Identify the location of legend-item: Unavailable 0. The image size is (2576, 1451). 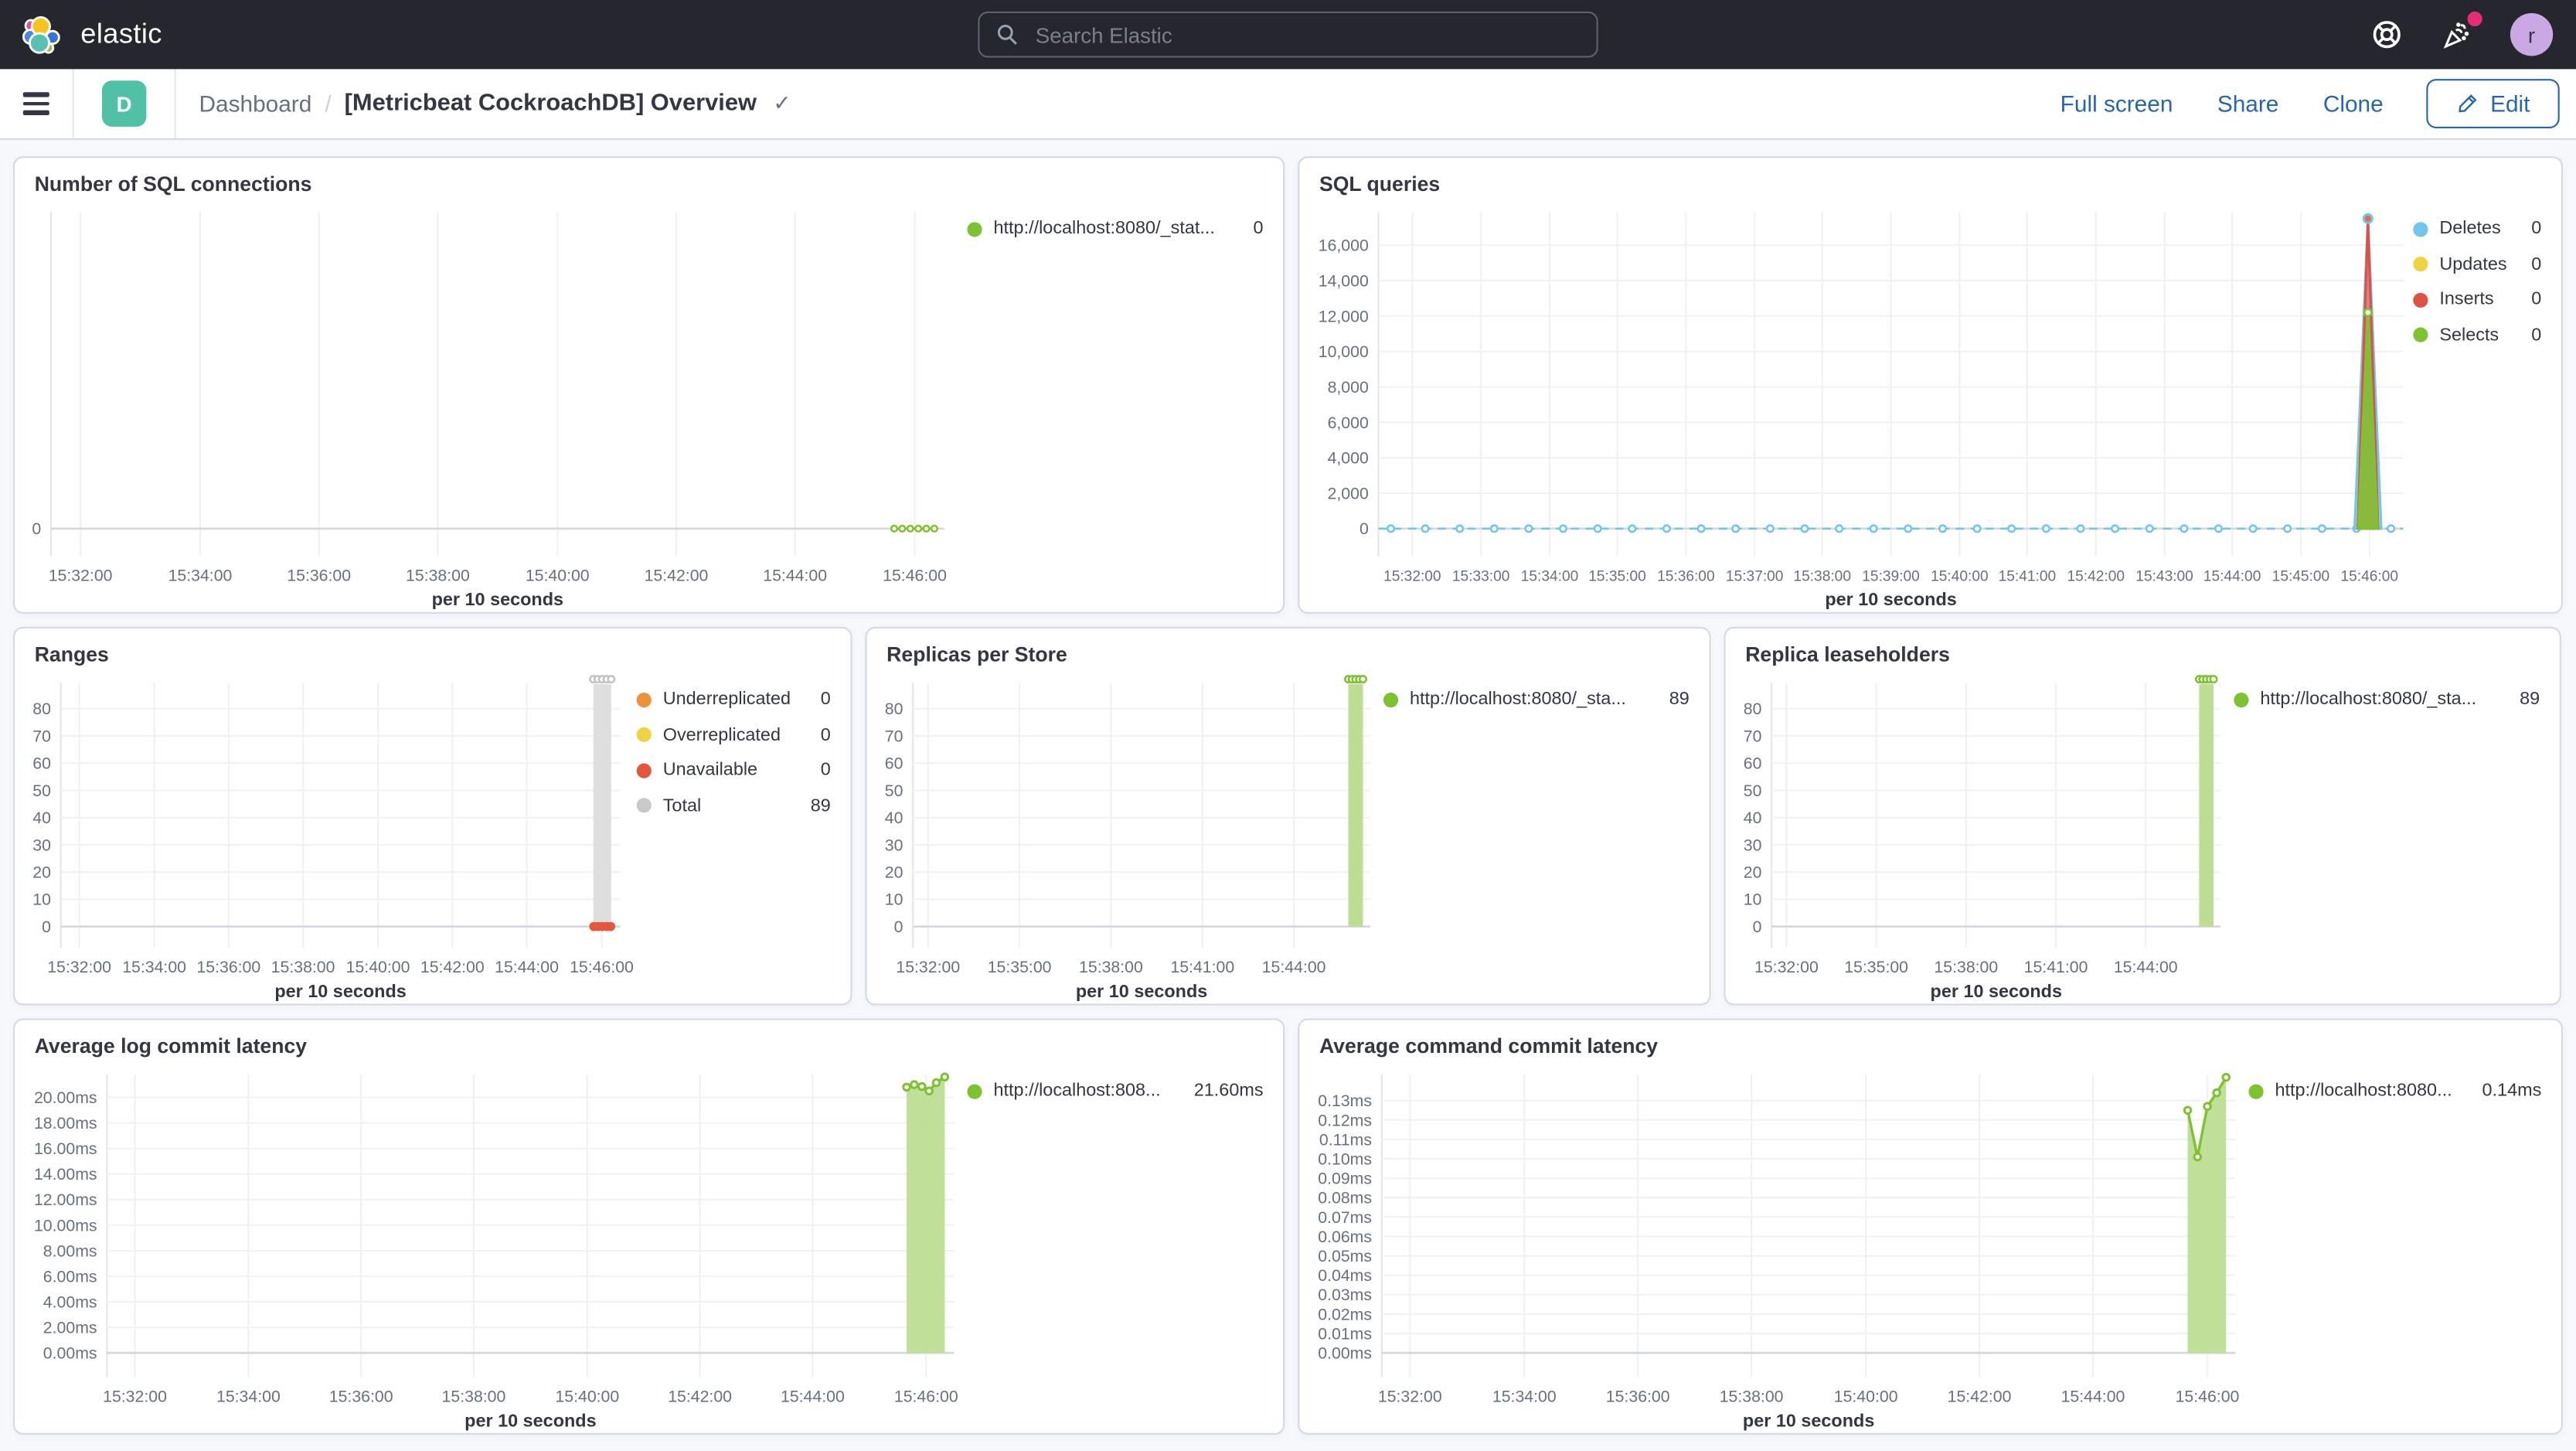
(733, 770).